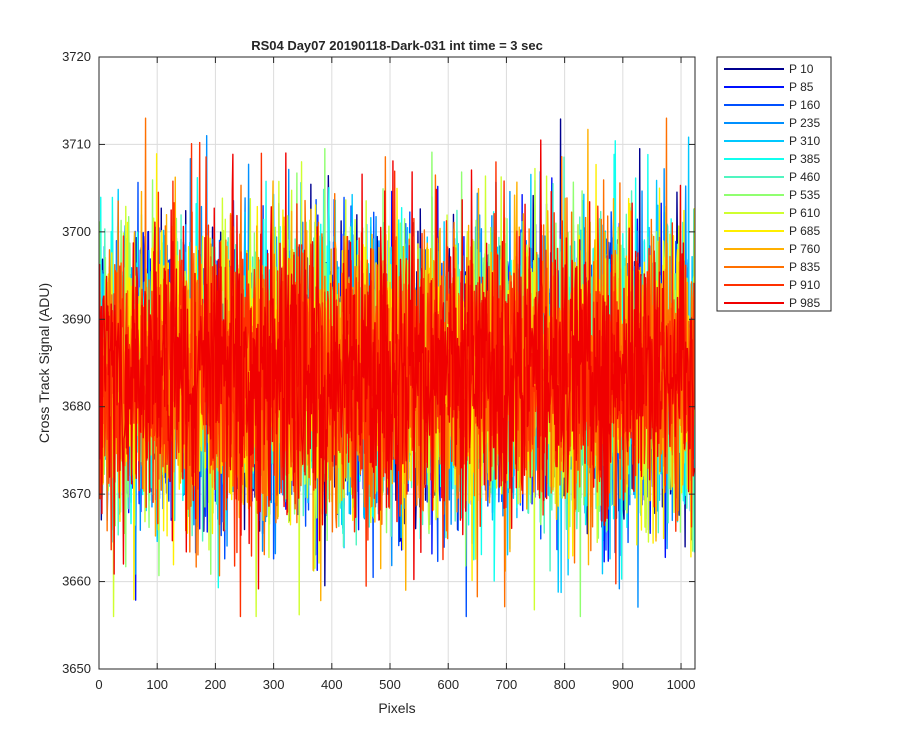 The height and width of the screenshot is (750, 900). What do you see at coordinates (76, 493) in the screenshot?
I see `y-tick-label: 3670` at bounding box center [76, 493].